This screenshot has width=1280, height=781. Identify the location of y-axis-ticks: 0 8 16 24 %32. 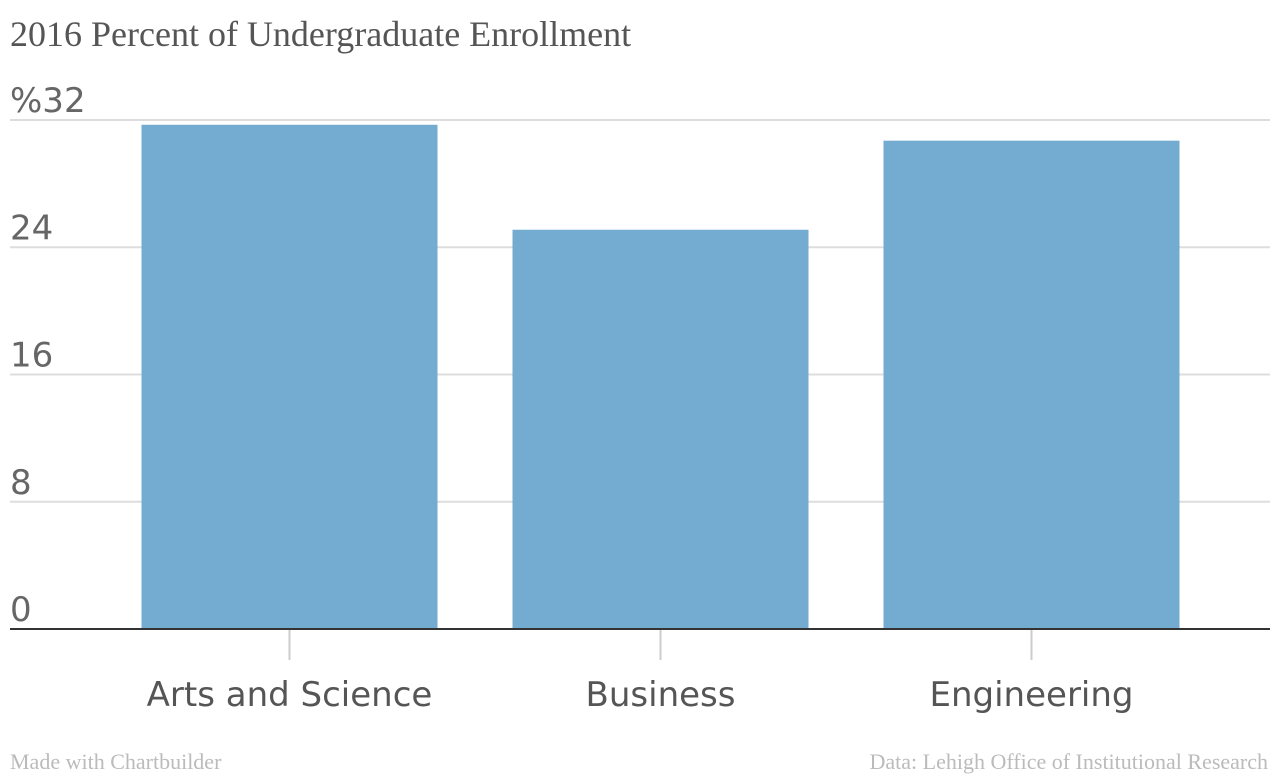
(48, 355).